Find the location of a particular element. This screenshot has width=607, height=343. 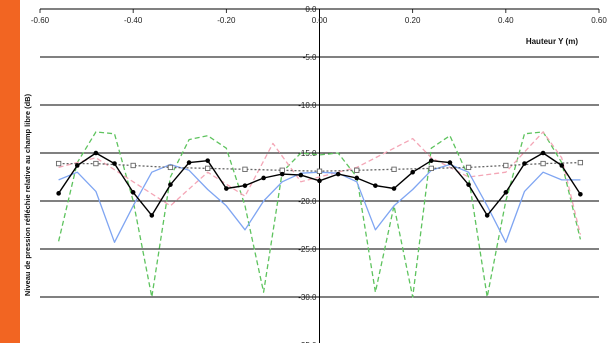

x-tick-label: 0.40 is located at coordinates (506, 20).